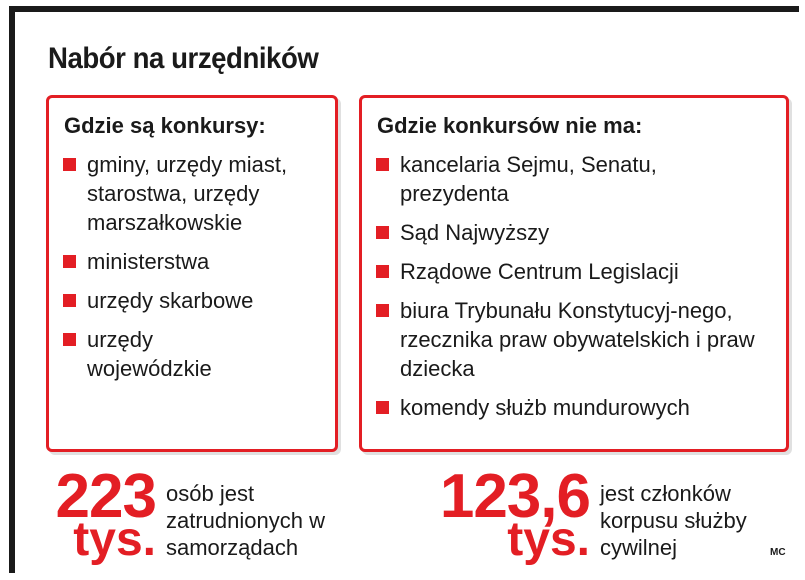  Describe the element at coordinates (106, 496) in the screenshot. I see `stat-value: 223` at that location.